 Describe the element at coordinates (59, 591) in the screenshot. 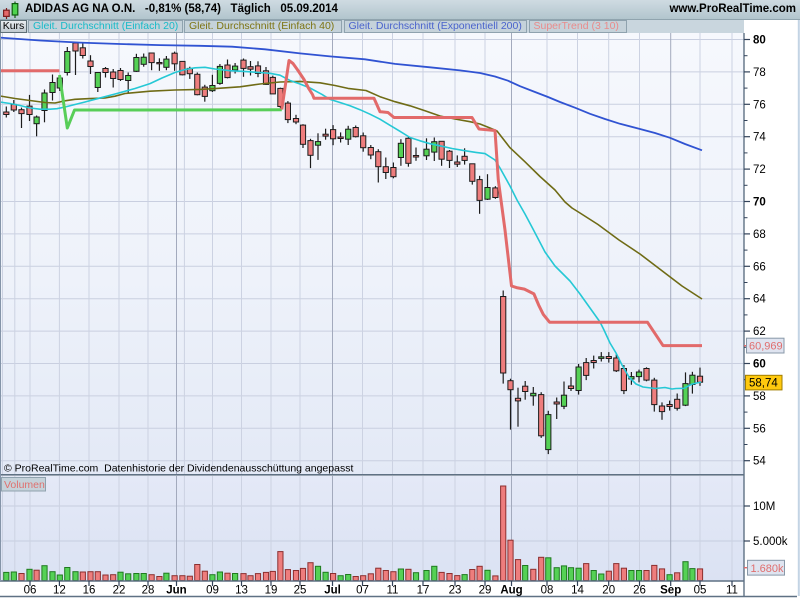

I see `svg-text: 12` at that location.